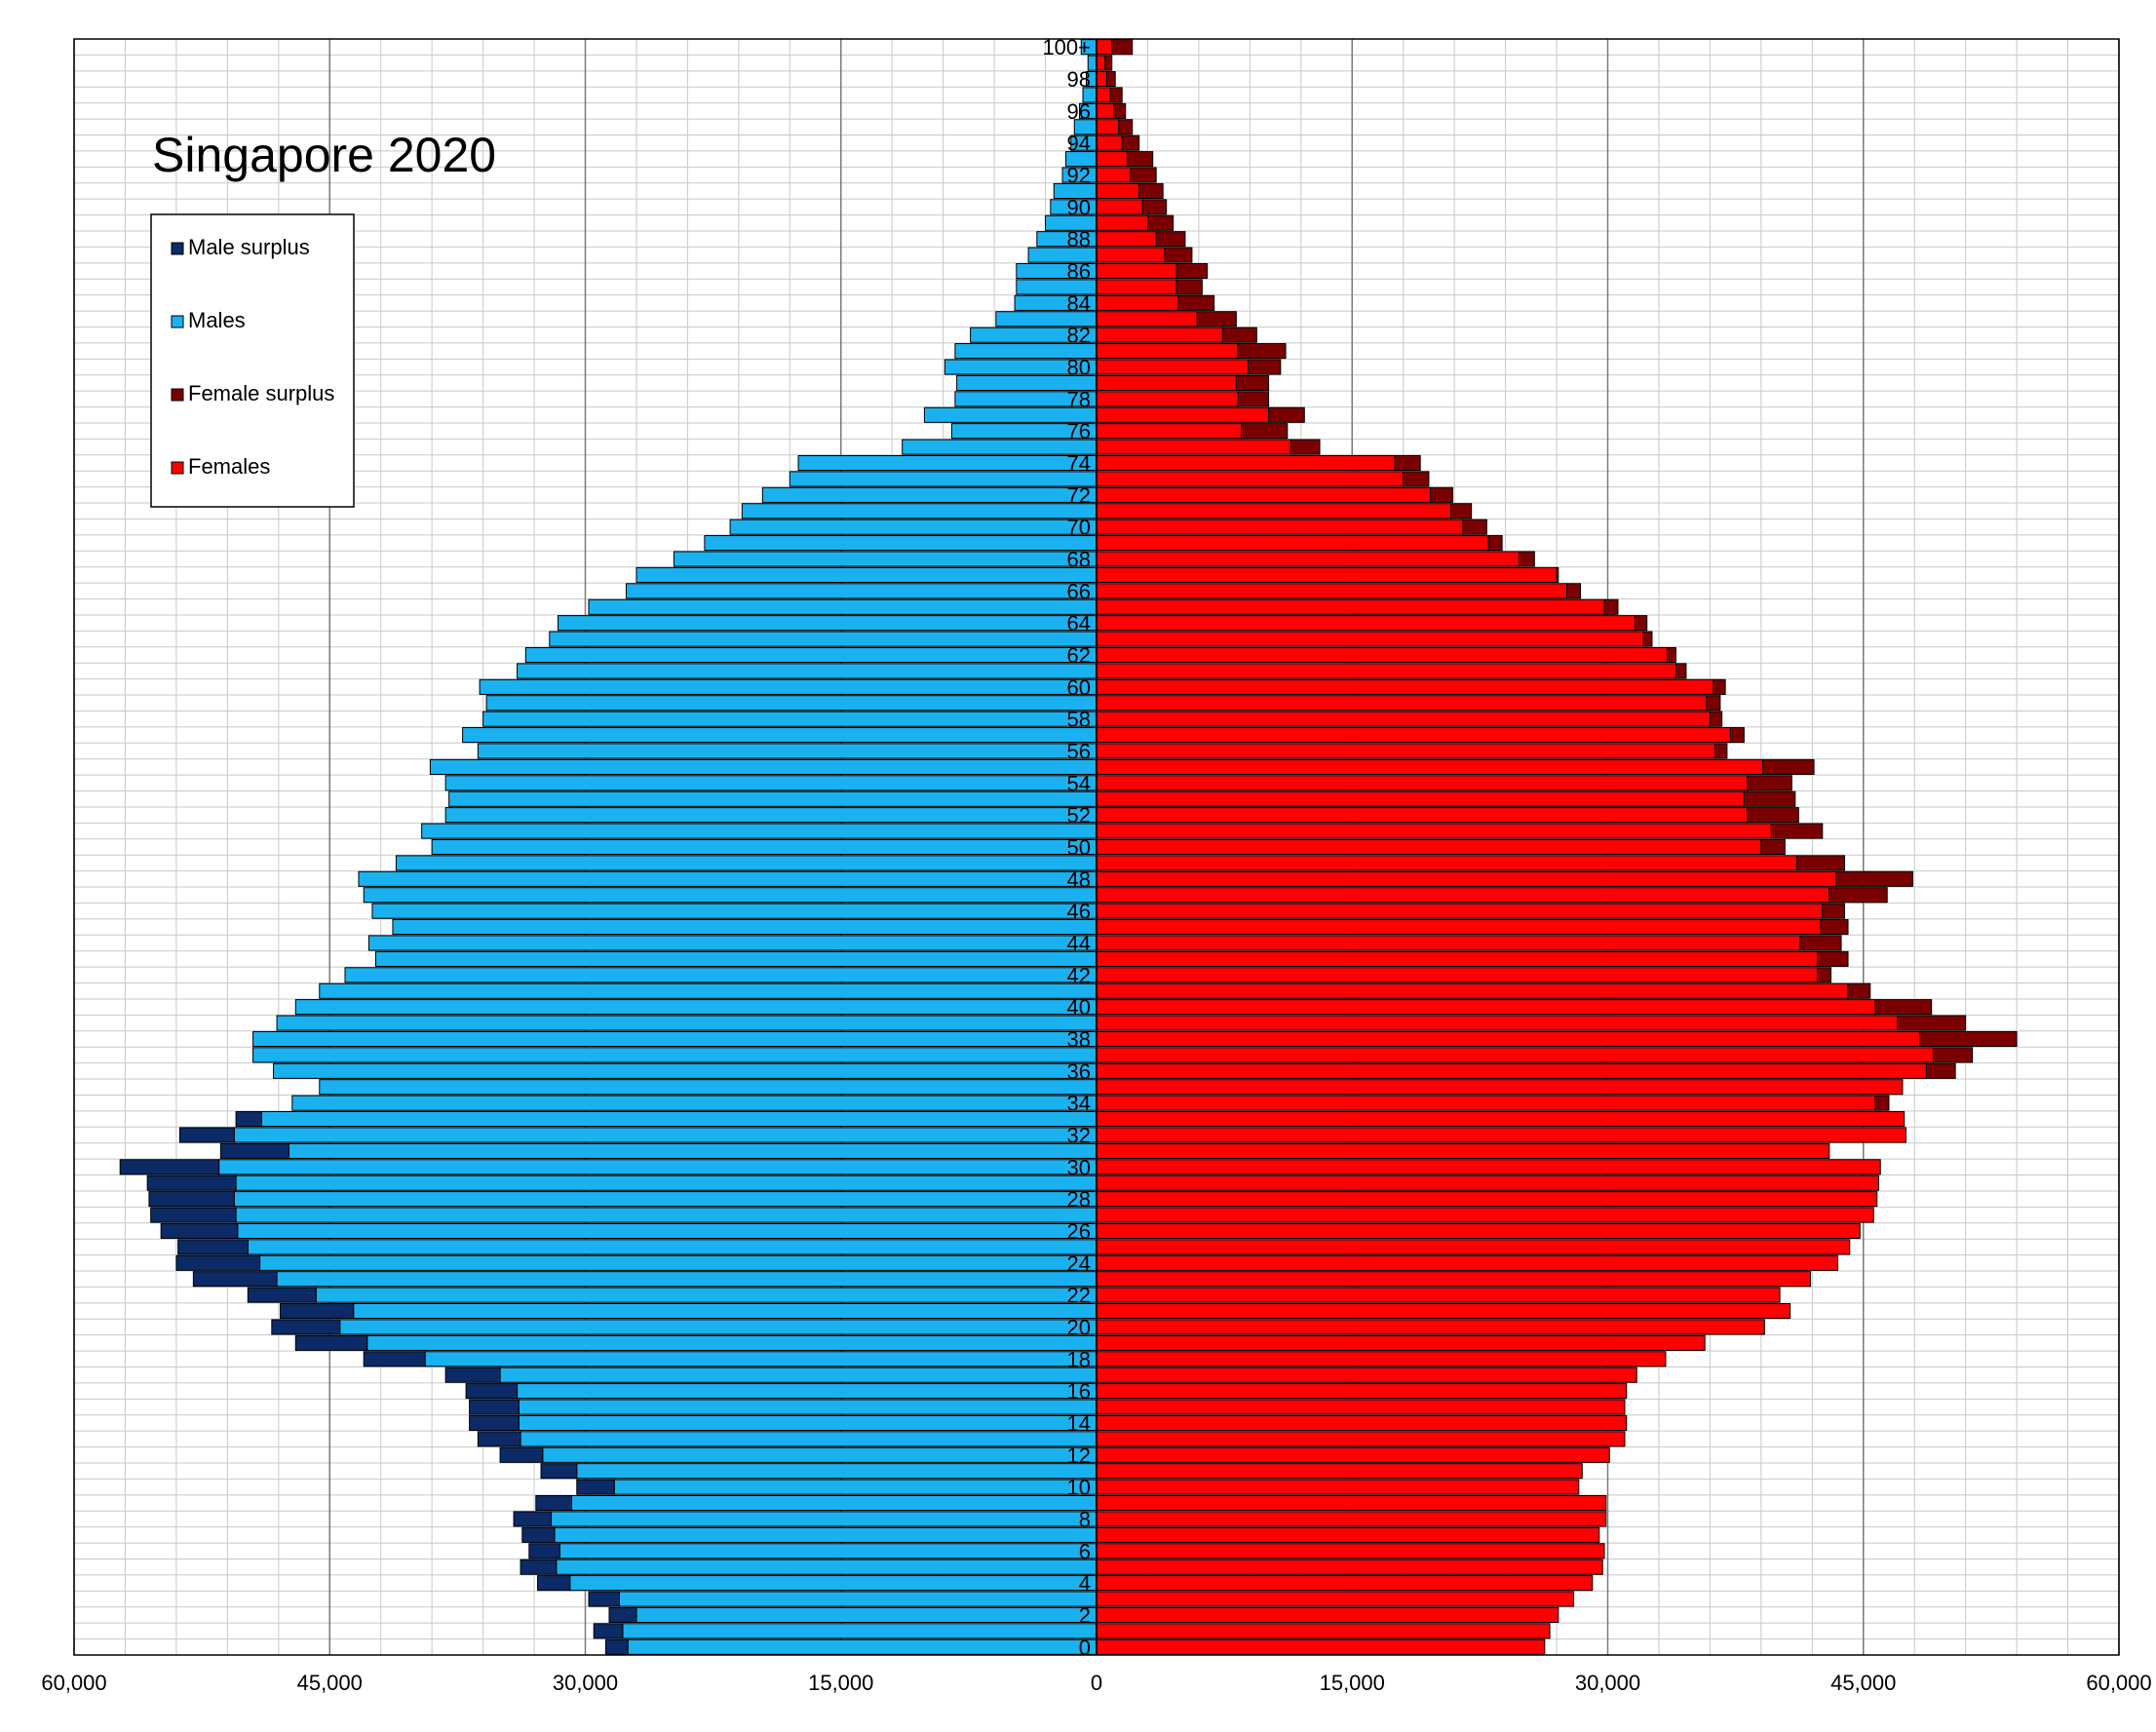 This screenshot has width=2156, height=1732. What do you see at coordinates (1079, 336) in the screenshot?
I see `age-label-82: 82` at bounding box center [1079, 336].